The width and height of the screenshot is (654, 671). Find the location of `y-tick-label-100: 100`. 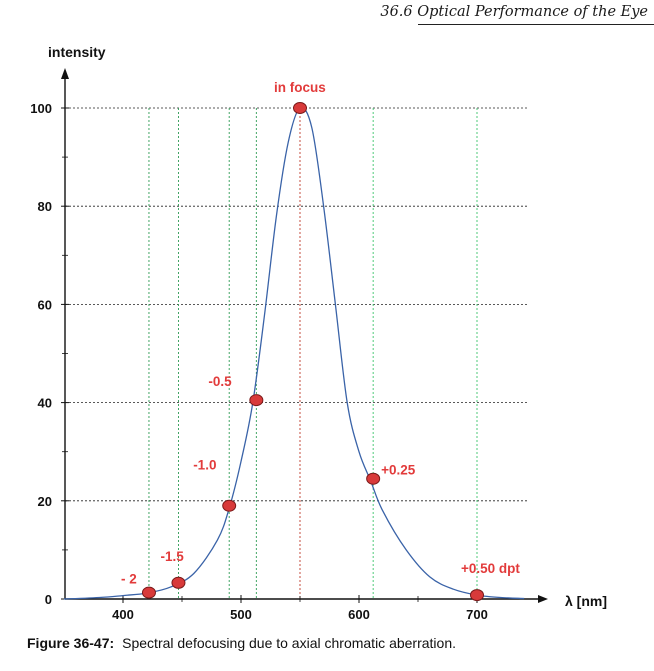

y-tick-label-100: 100 is located at coordinates (41, 108).